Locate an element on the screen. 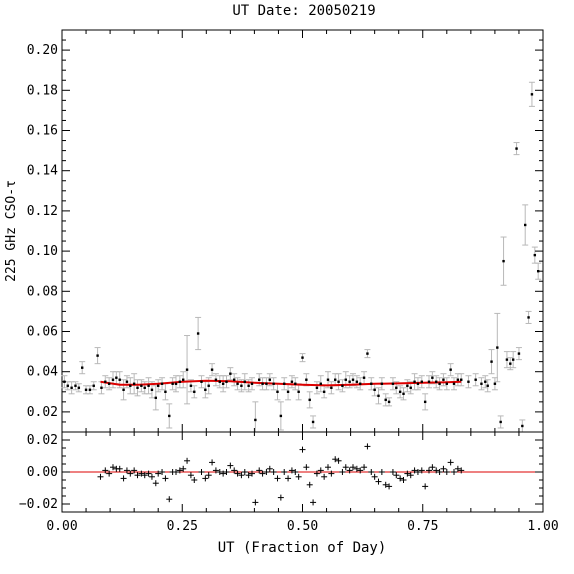  x-tick-label: 0.75 is located at coordinates (422, 526).